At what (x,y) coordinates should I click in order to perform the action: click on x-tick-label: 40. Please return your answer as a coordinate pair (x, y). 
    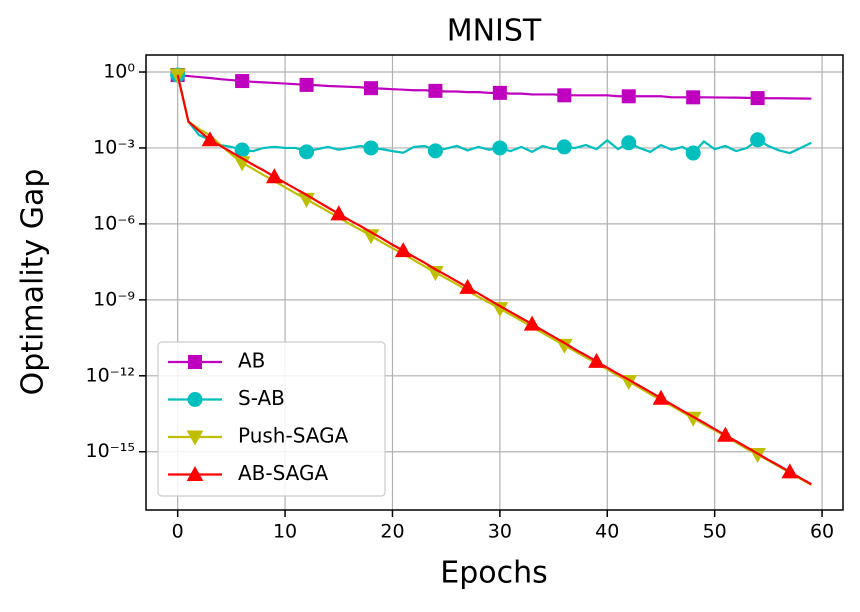
    Looking at the image, I should click on (607, 532).